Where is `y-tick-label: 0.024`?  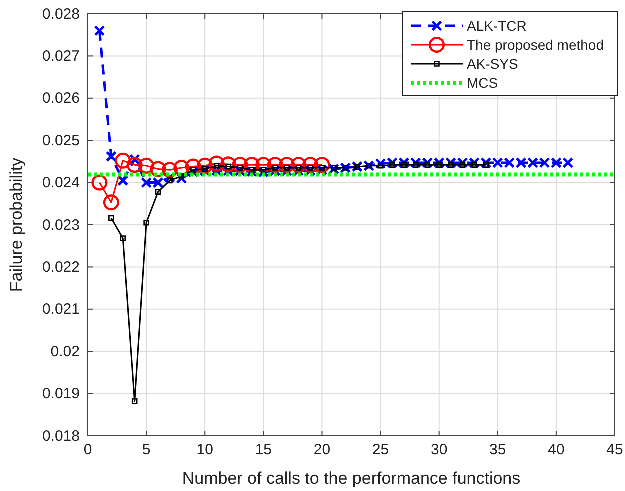
y-tick-label: 0.024 is located at coordinates (61, 183).